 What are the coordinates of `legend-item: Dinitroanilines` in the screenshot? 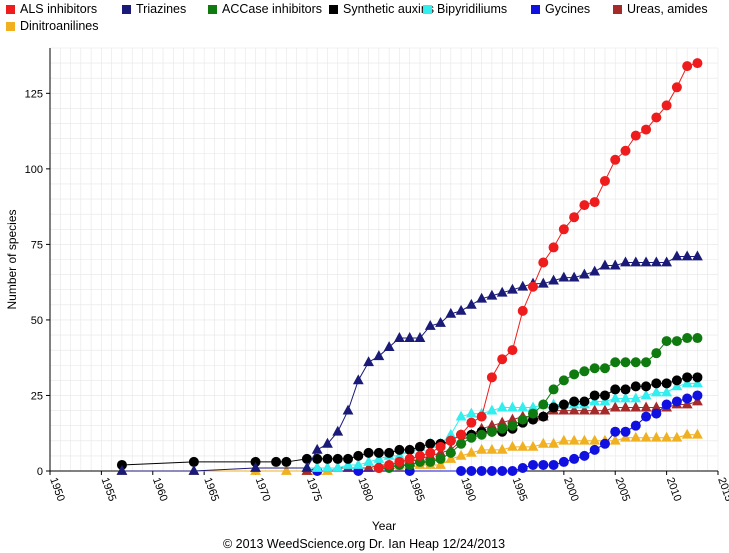 It's located at (52, 26).